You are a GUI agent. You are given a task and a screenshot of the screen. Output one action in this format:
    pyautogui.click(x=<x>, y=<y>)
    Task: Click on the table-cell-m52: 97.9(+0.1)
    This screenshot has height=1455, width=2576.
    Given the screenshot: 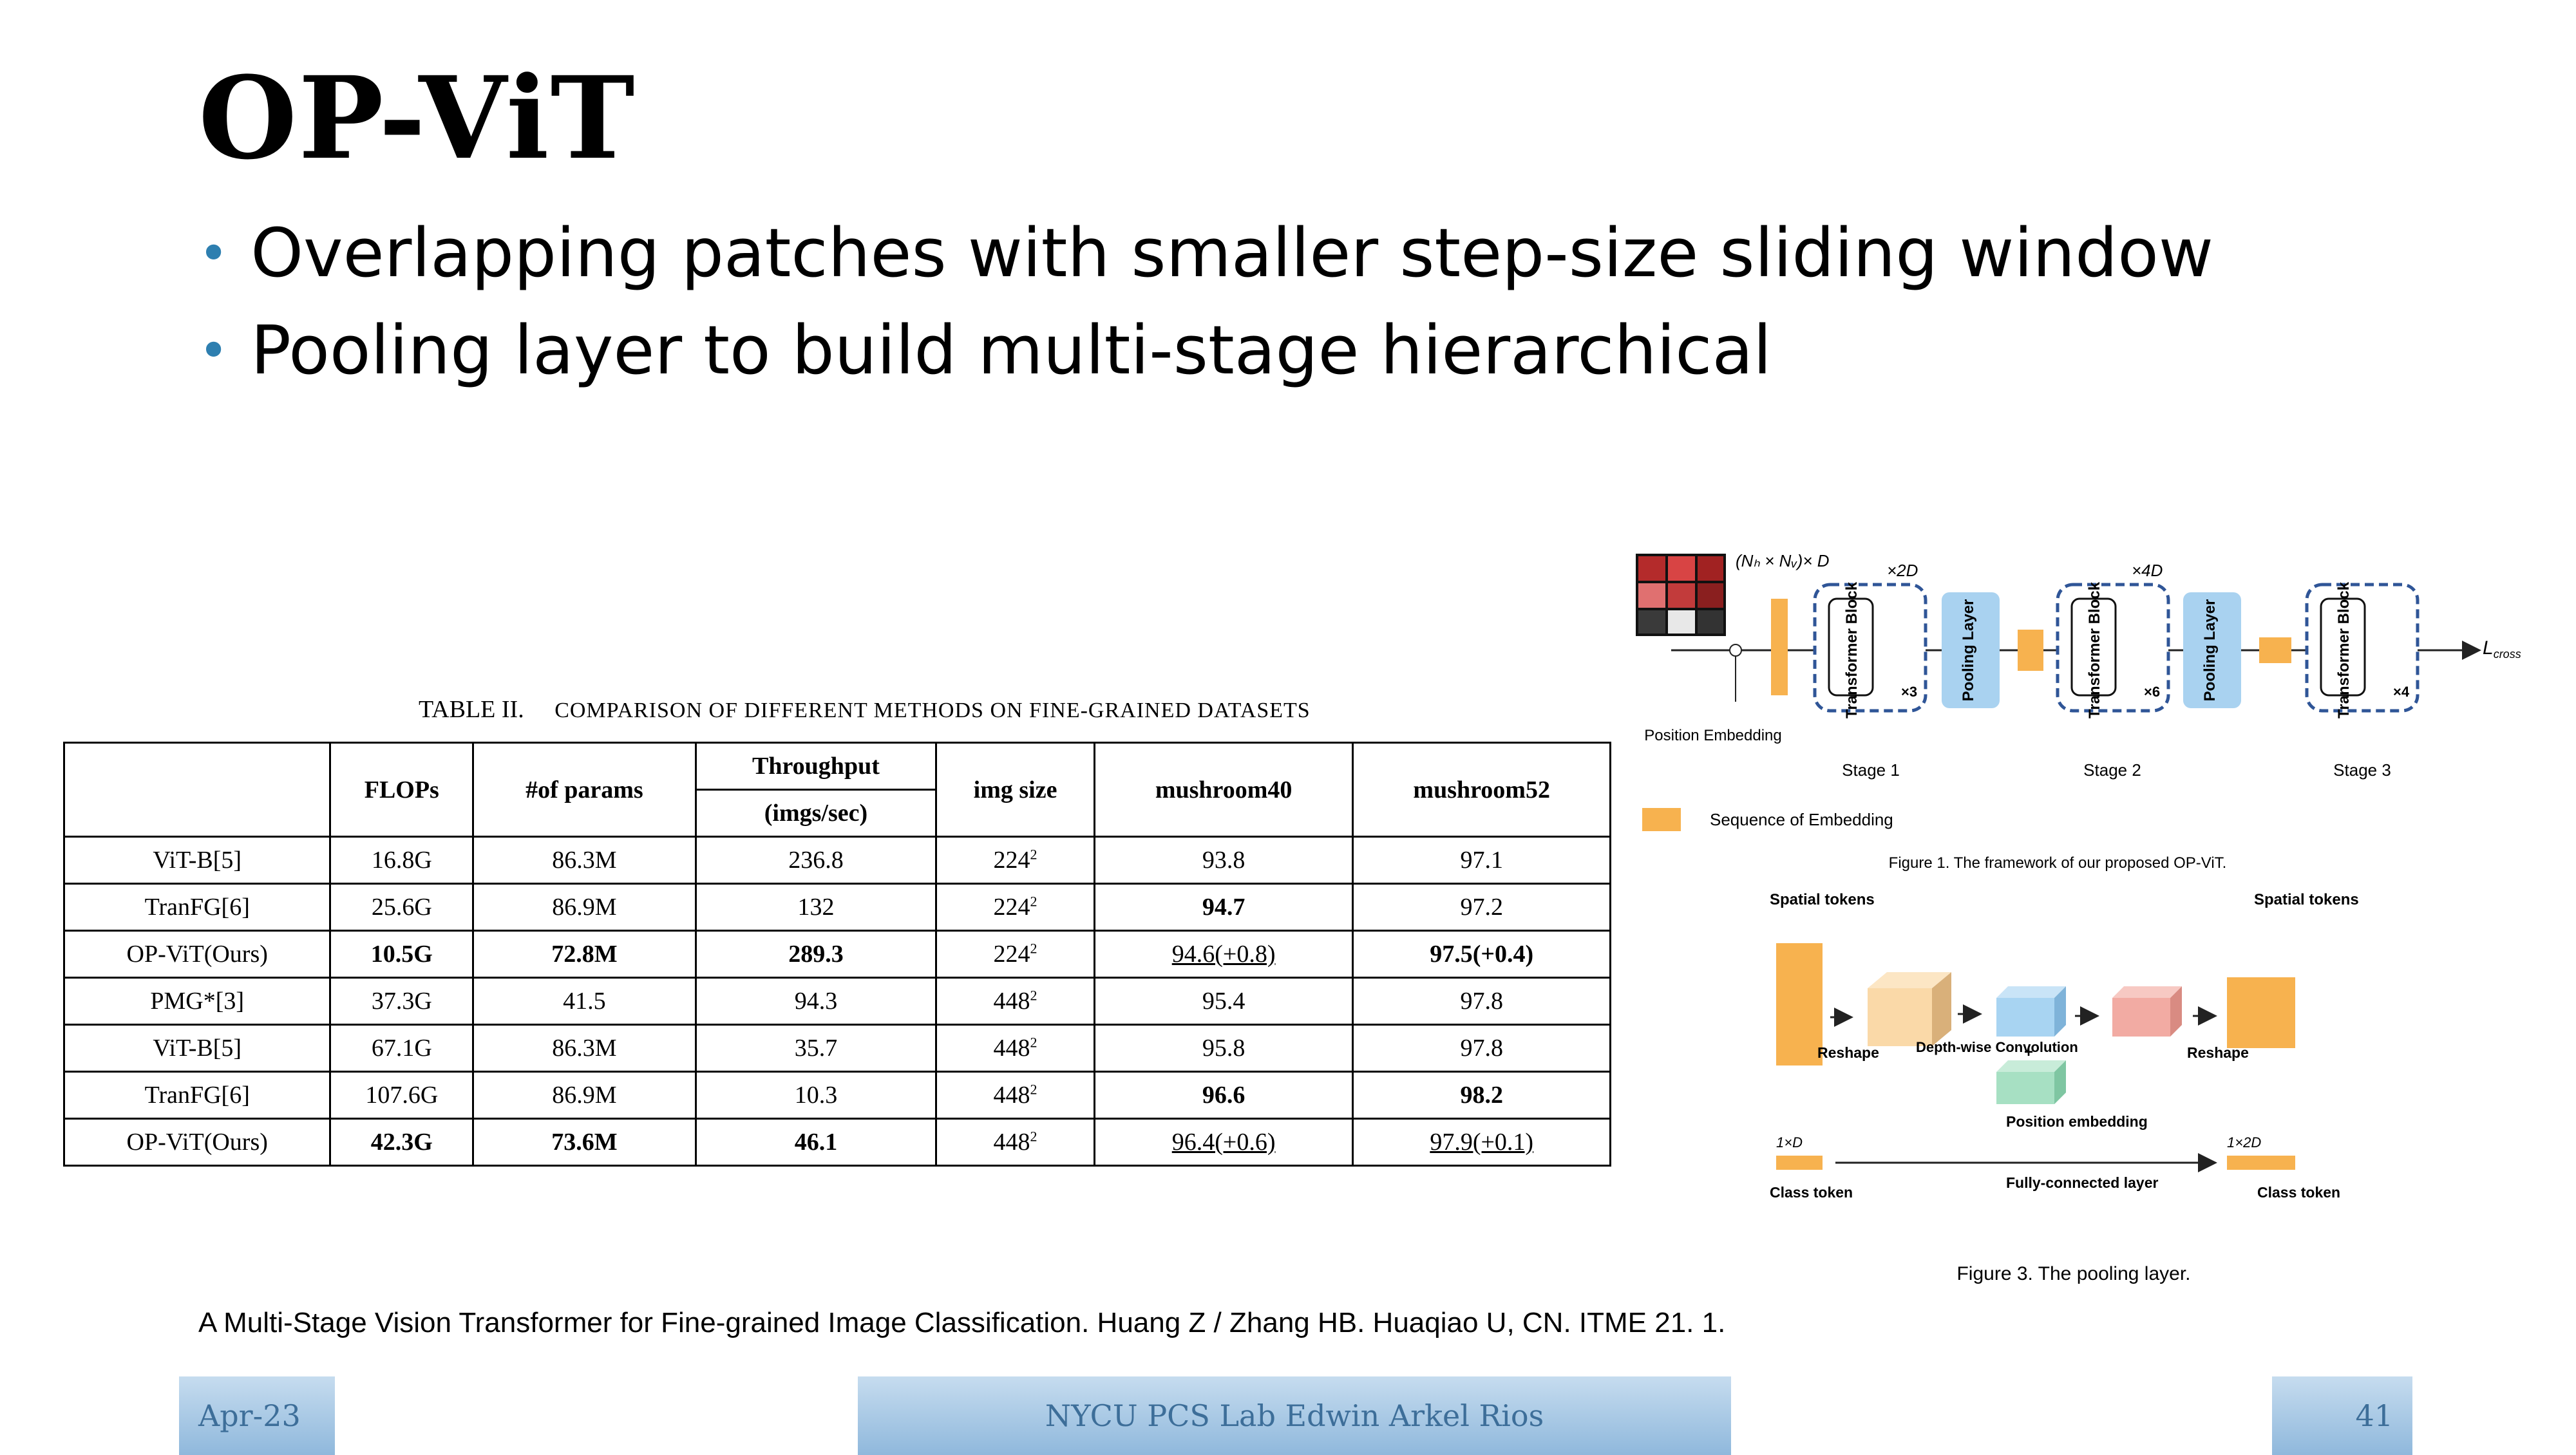 What is the action you would take?
    pyautogui.click(x=1481, y=1142)
    